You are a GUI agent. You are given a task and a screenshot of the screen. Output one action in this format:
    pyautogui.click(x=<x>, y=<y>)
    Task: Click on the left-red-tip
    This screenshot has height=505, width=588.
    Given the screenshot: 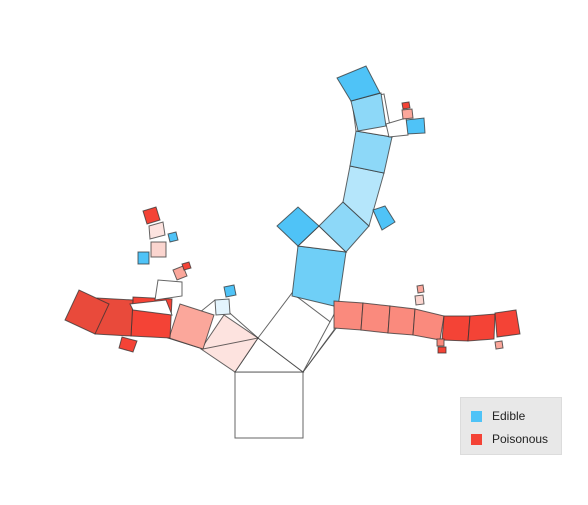 What is the action you would take?
    pyautogui.click(x=186, y=266)
    